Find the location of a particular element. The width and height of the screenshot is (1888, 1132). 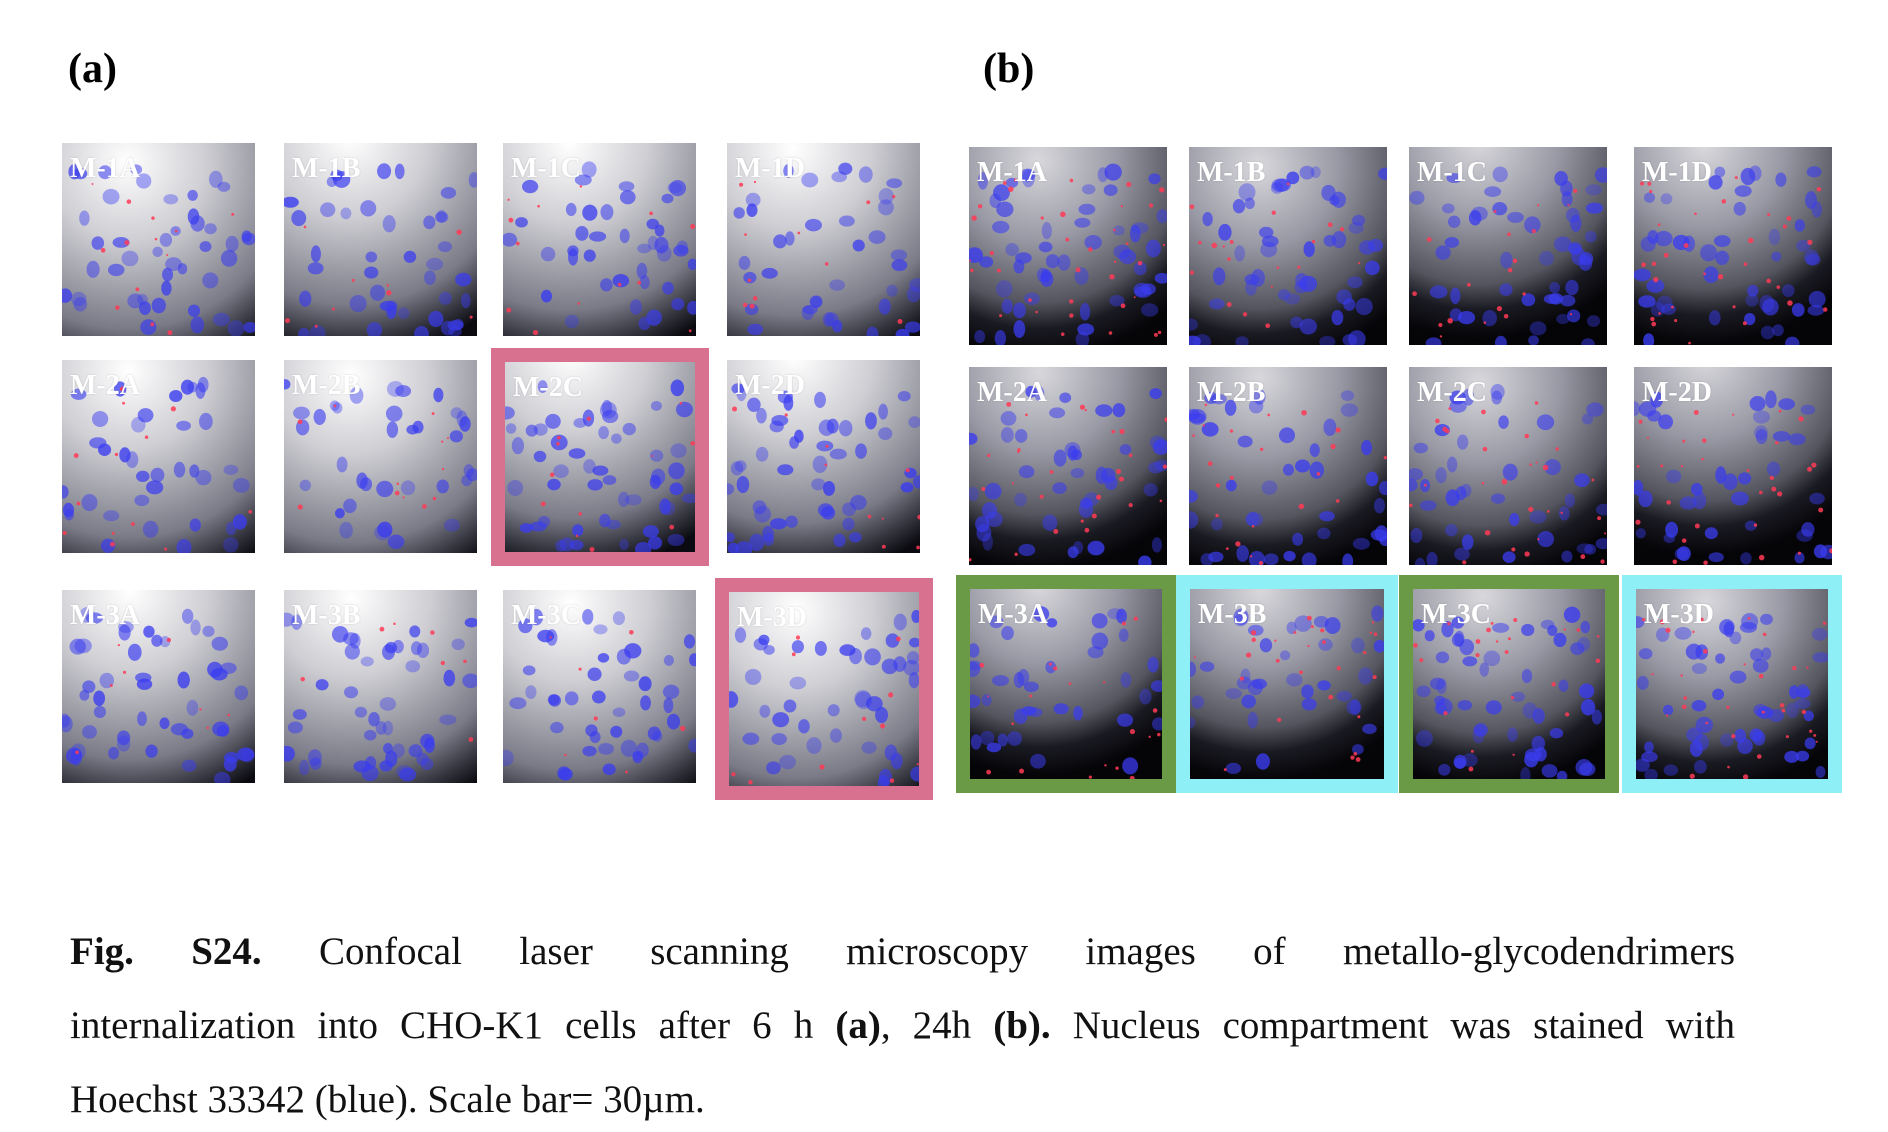

micrograph: M-2A is located at coordinates (1068, 466).